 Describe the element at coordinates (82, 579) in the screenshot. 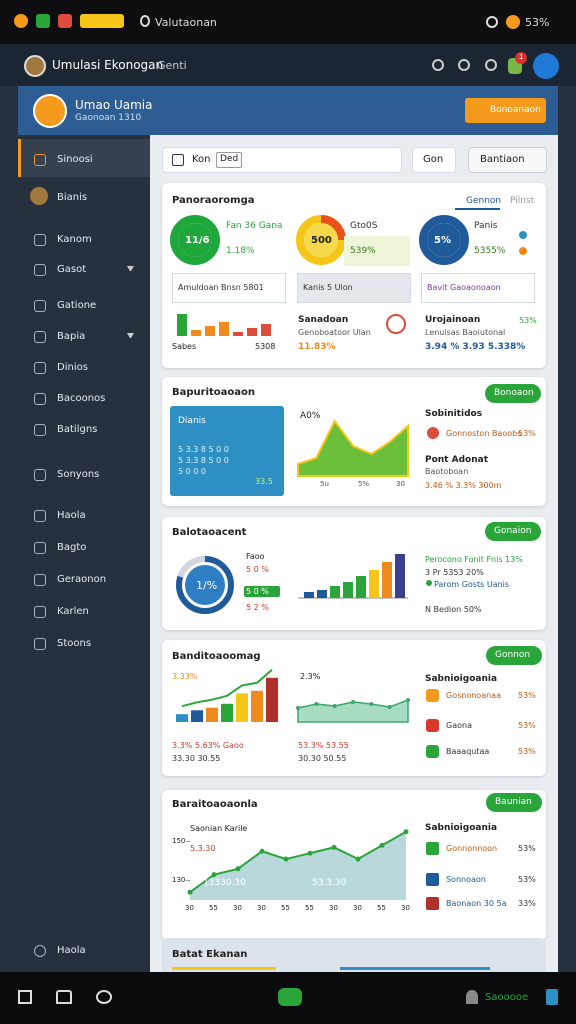

I see `nav-item: Geraonon` at that location.